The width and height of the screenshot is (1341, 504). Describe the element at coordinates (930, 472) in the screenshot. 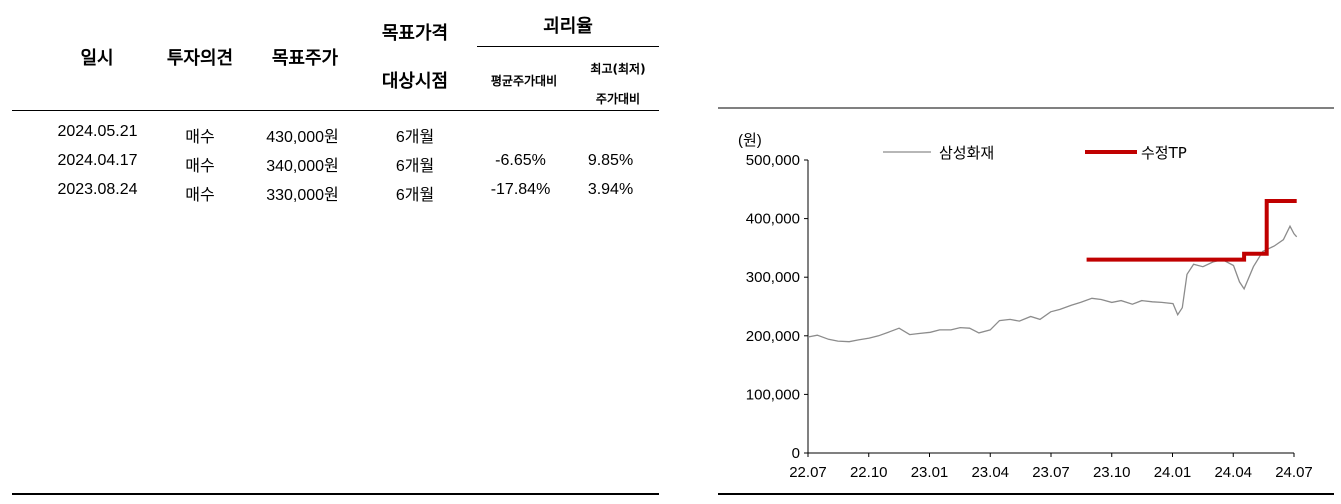

I see `x-tick-label: 23.01` at that location.